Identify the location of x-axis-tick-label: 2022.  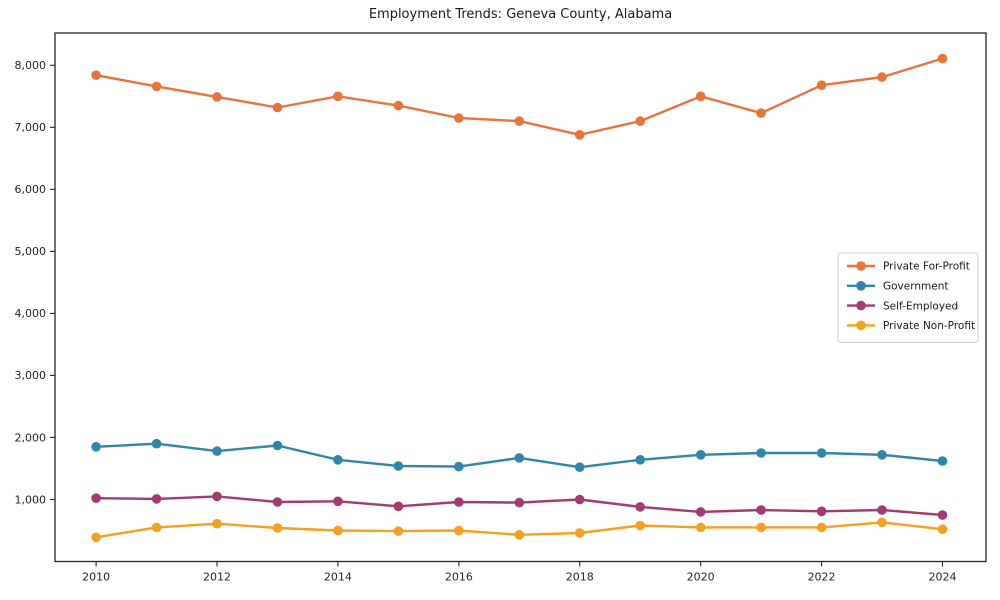
(822, 577).